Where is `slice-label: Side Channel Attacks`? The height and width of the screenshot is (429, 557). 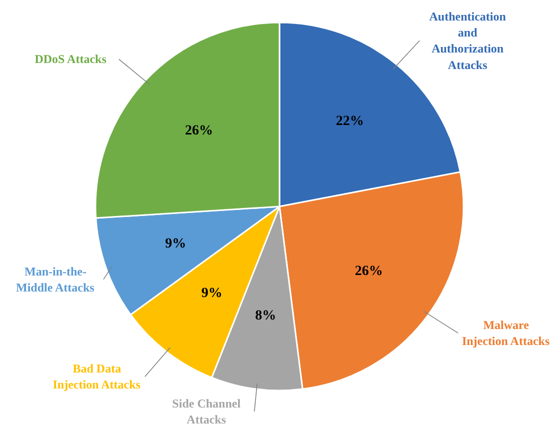 slice-label: Side Channel Attacks is located at coordinates (207, 411).